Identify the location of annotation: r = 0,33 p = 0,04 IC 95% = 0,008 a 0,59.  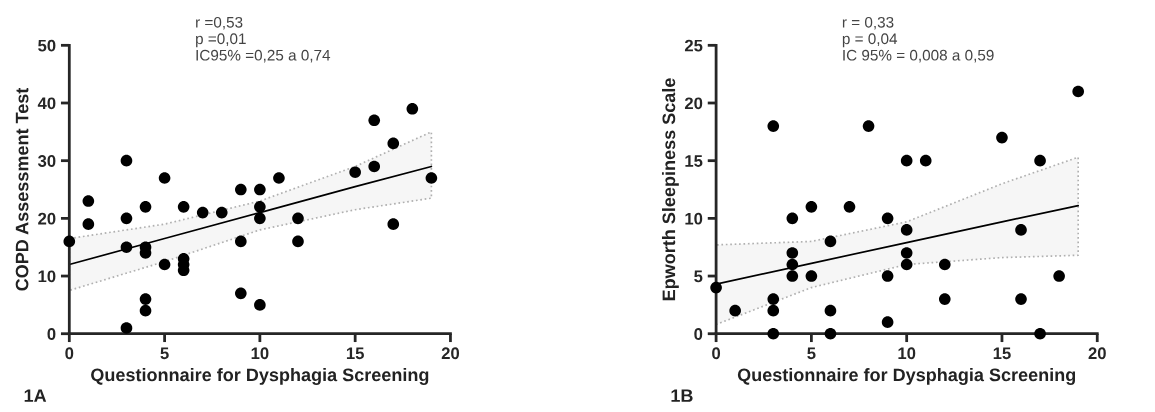
(918, 39).